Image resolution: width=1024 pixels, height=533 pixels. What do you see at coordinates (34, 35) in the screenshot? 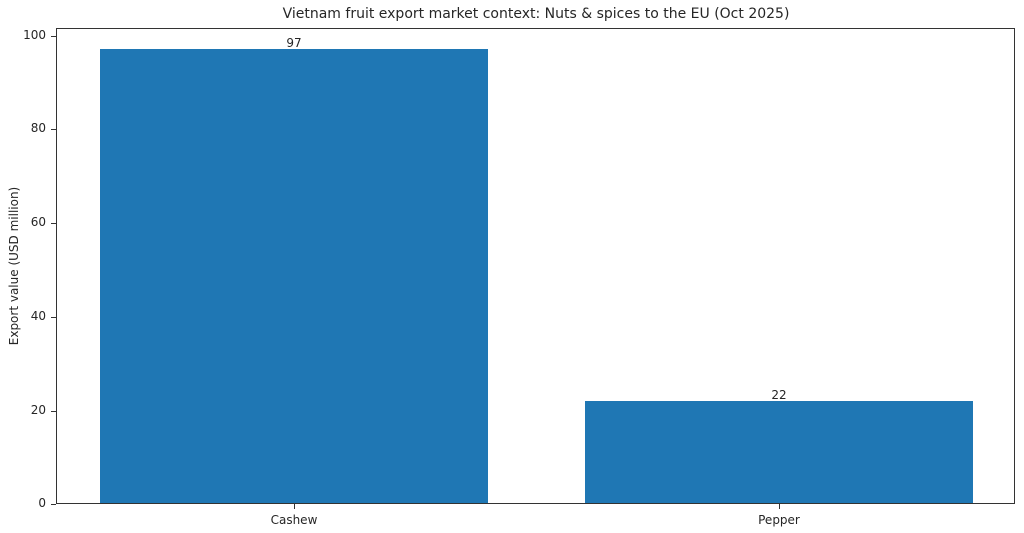
I see `y-tick-label-100: 100` at bounding box center [34, 35].